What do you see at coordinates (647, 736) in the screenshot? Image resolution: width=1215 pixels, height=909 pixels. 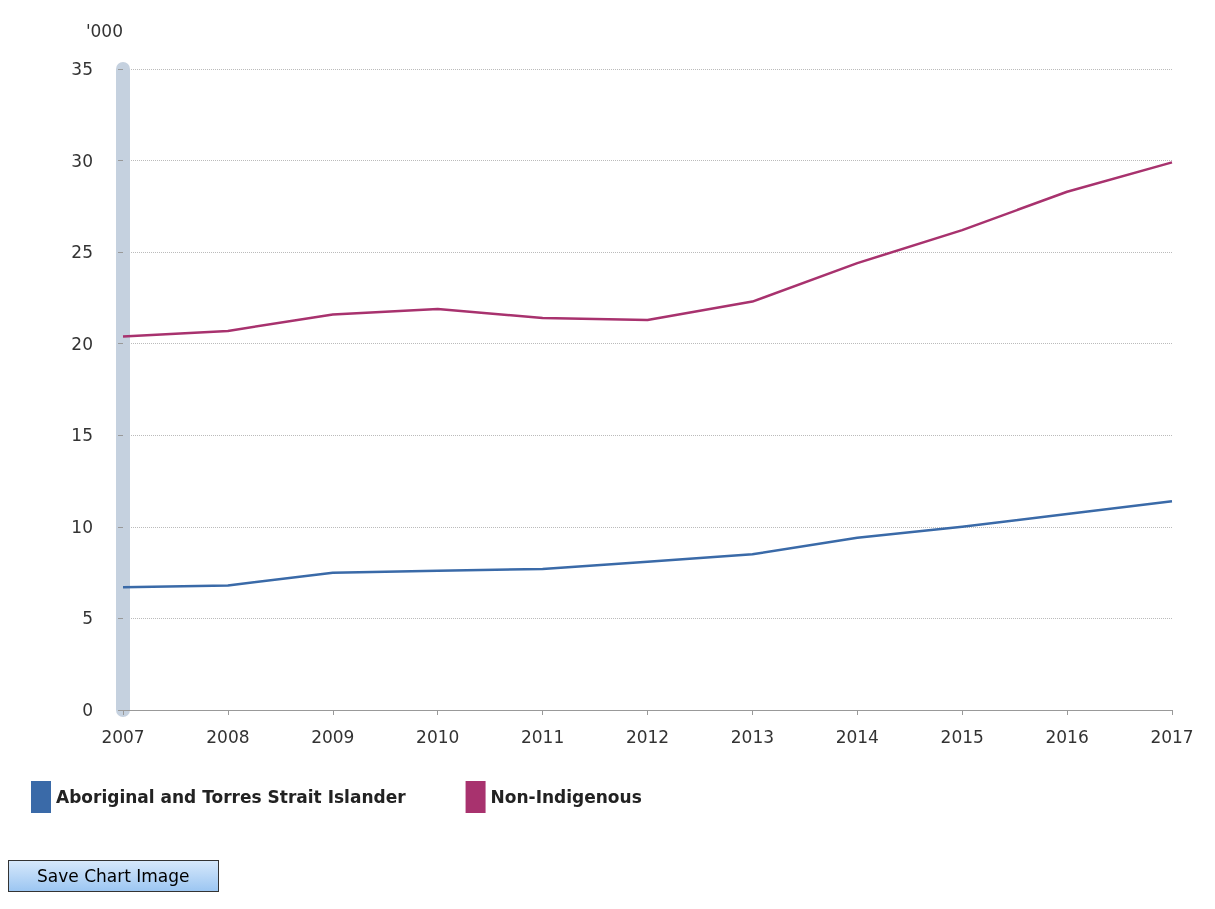 I see `x-tick-label: 2012` at bounding box center [647, 736].